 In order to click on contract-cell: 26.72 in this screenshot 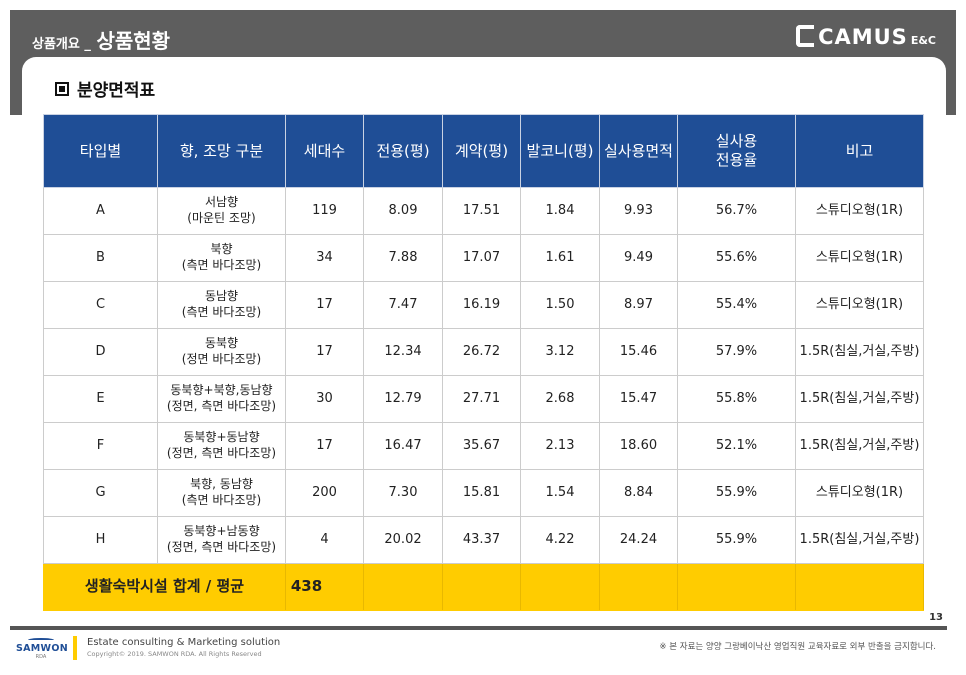, I will do `click(481, 352)`.